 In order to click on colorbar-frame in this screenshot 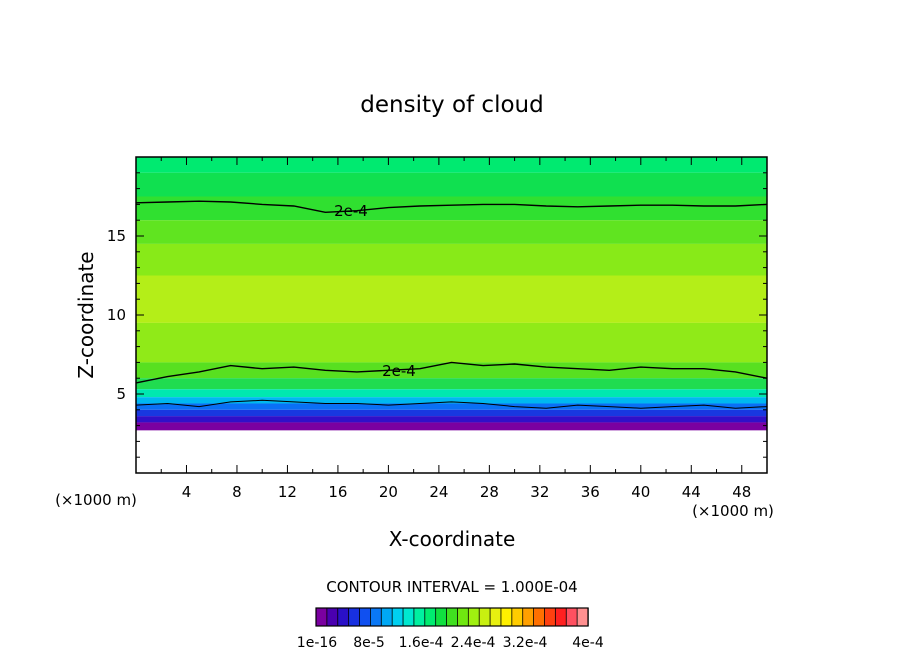, I will do `click(452, 617)`.